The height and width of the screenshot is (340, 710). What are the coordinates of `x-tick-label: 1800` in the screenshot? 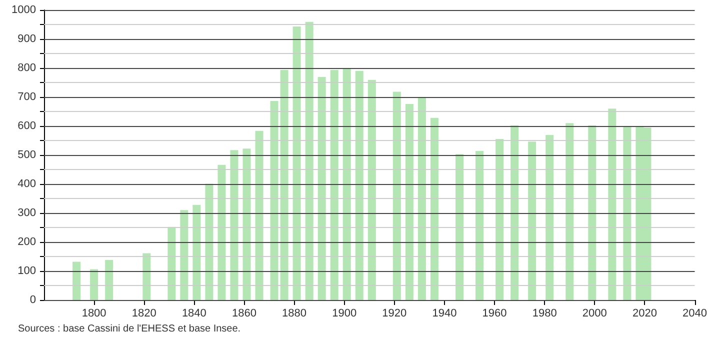 It's located at (94, 314).